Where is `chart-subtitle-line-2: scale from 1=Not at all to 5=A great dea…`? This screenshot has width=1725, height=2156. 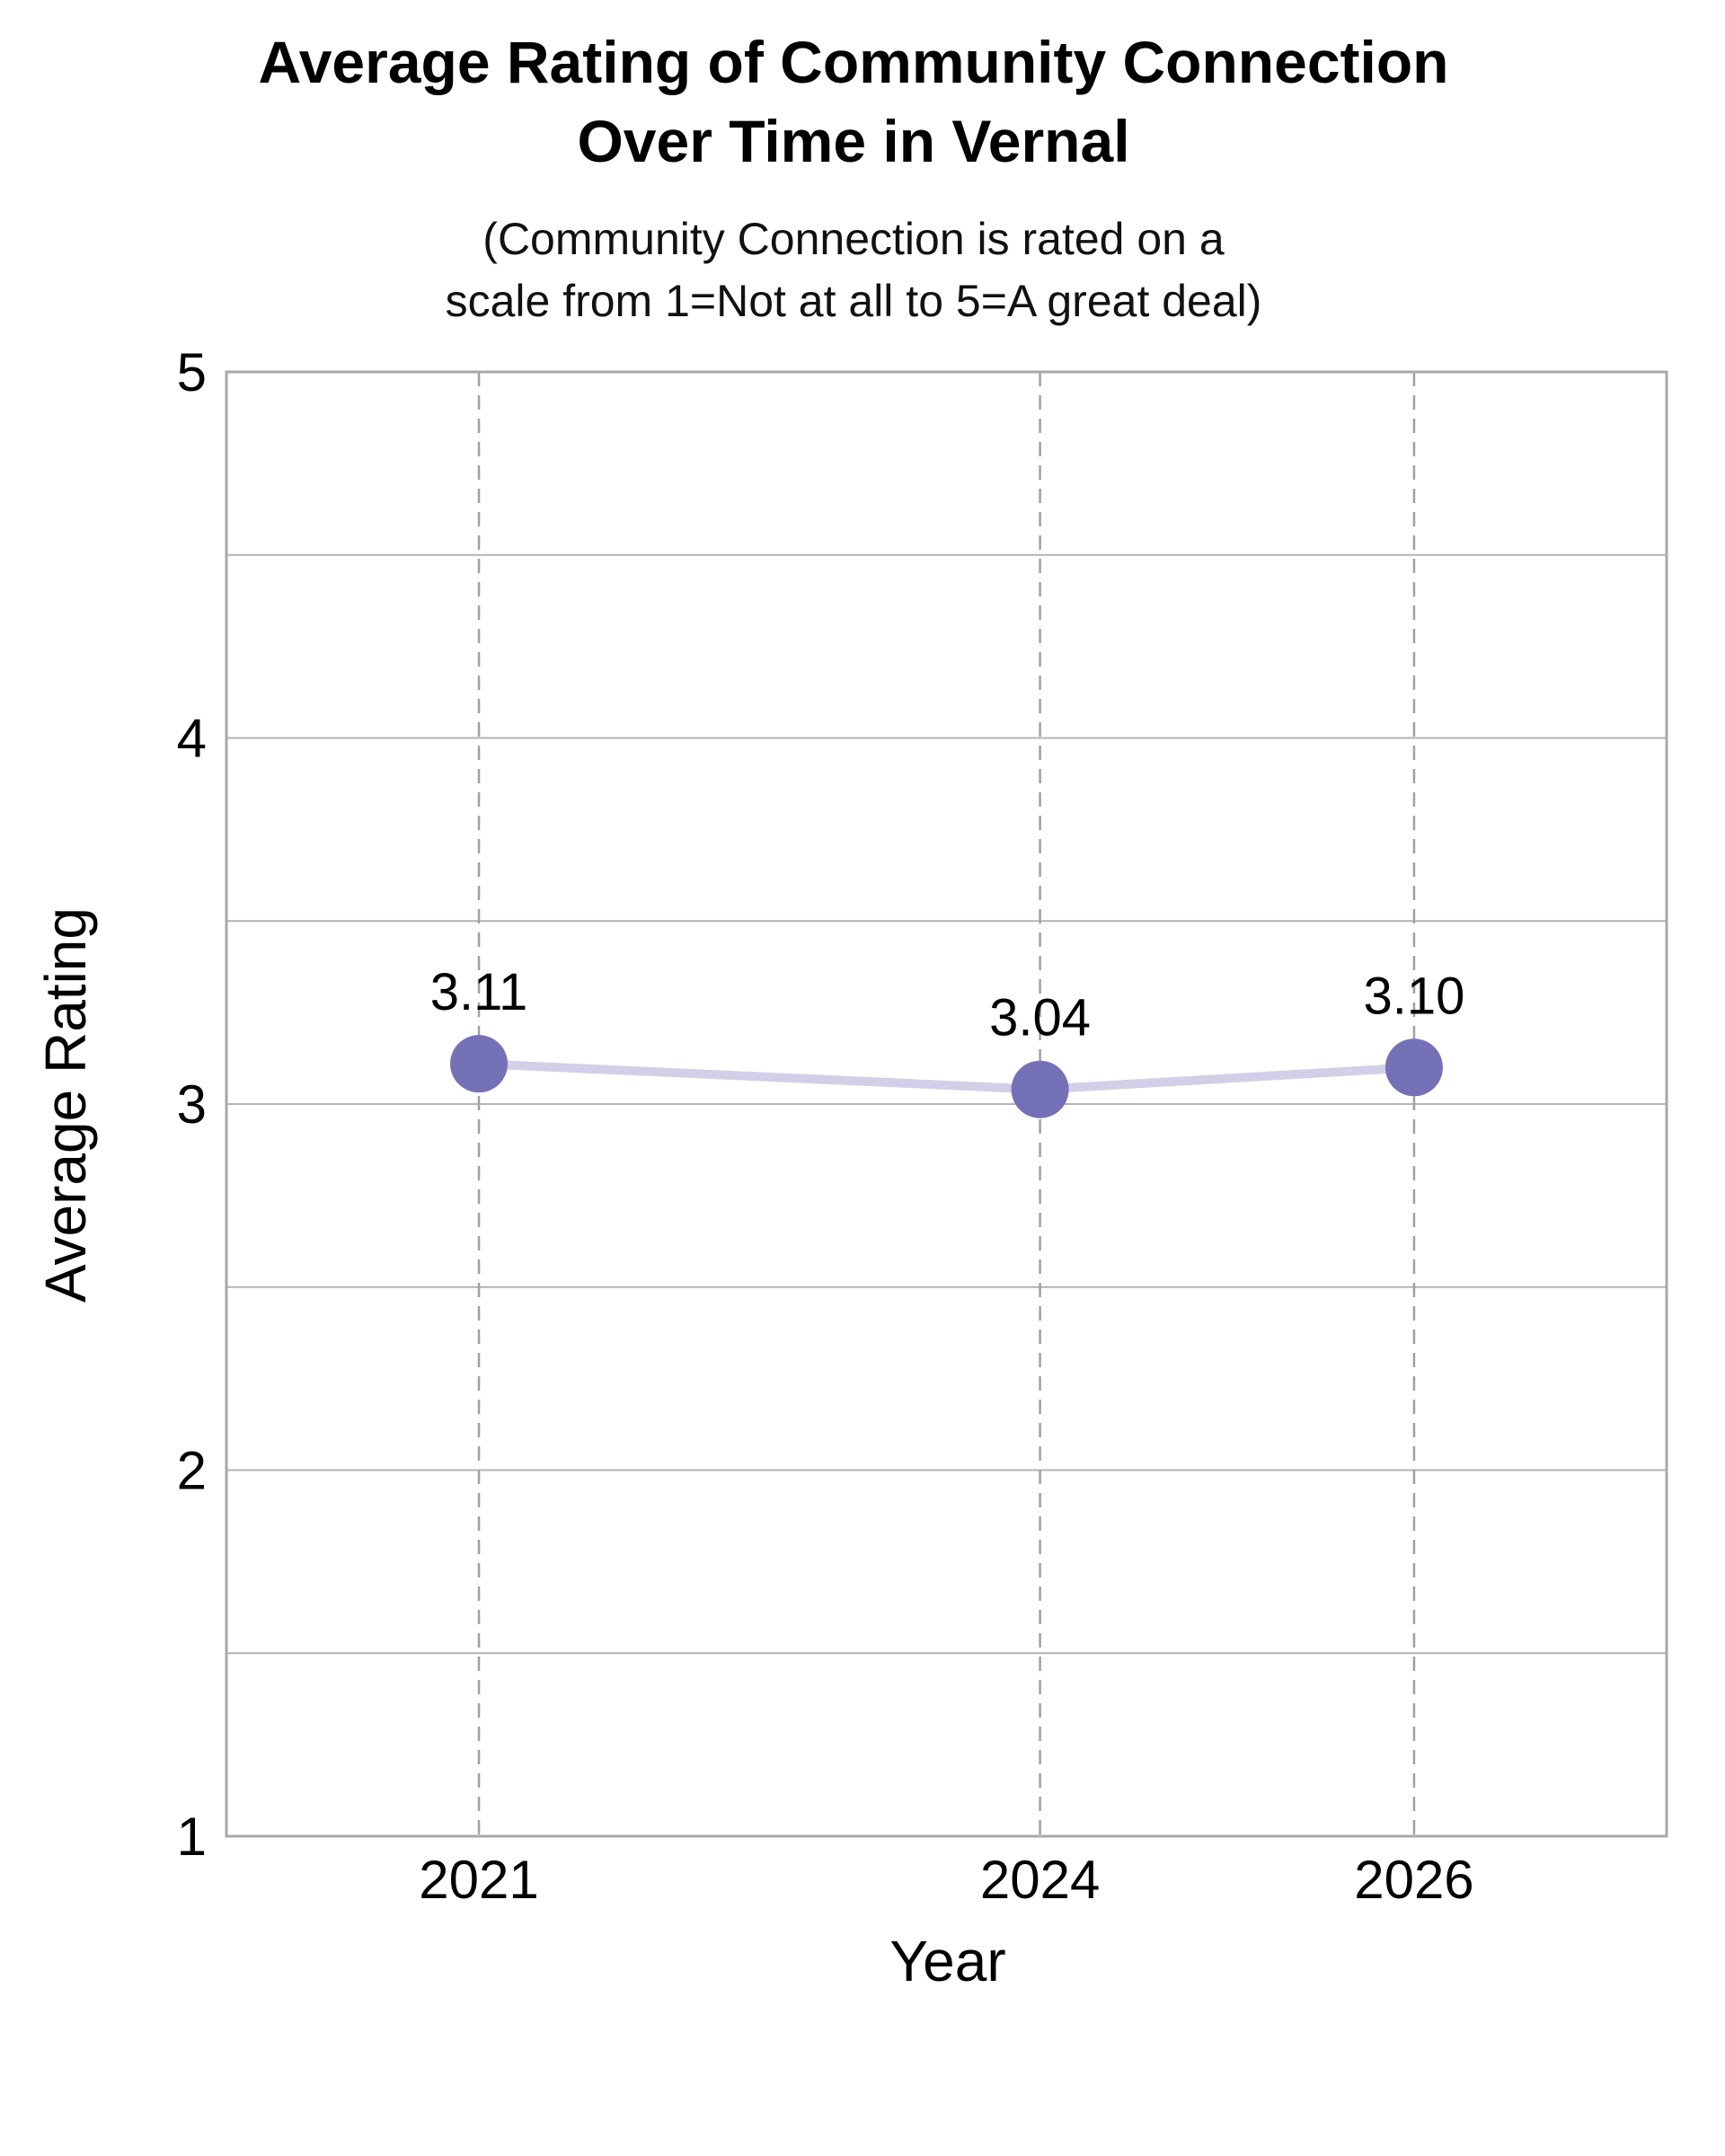 chart-subtitle-line-2: scale from 1=Not at all to 5=A great dea… is located at coordinates (854, 301).